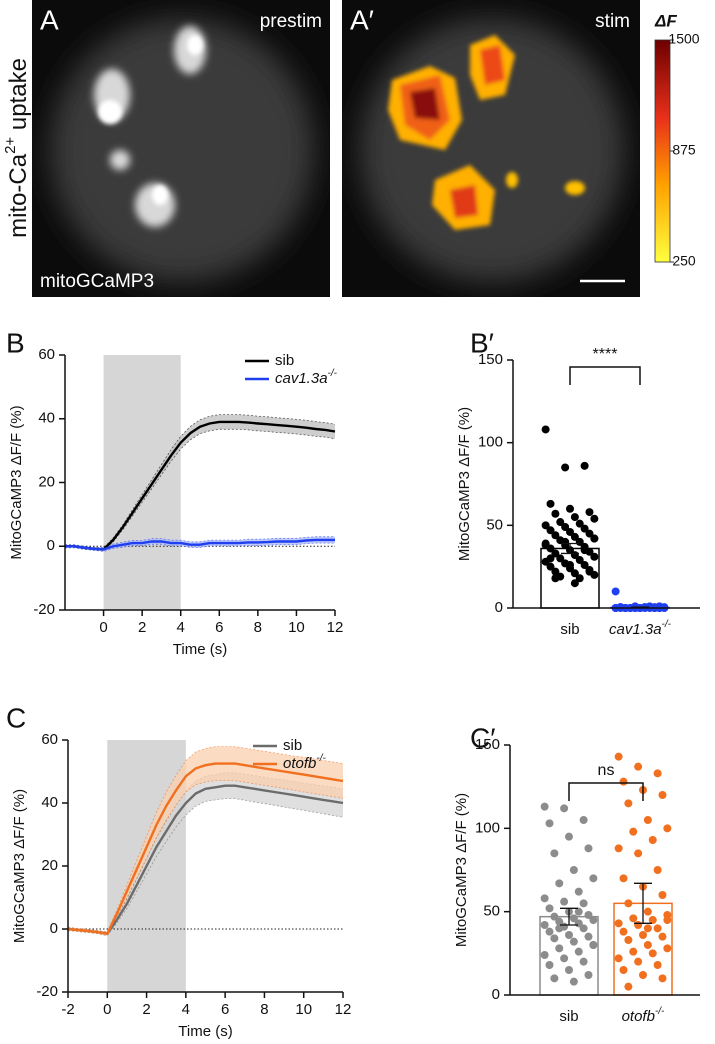 The height and width of the screenshot is (1044, 715). I want to click on significance-label: ****, so click(605, 354).